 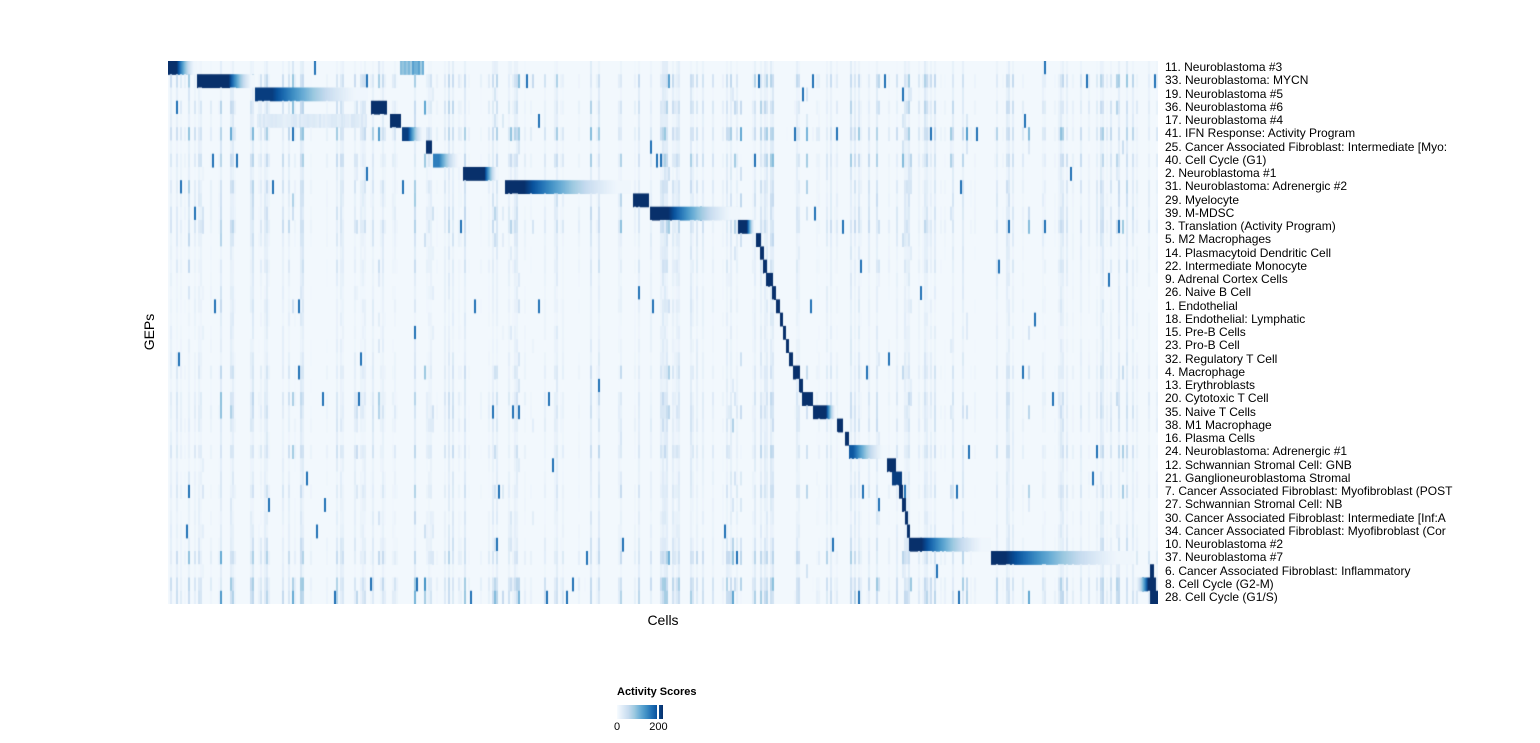 What do you see at coordinates (1210, 411) in the screenshot?
I see `row-label: 35. Naive T Cells` at bounding box center [1210, 411].